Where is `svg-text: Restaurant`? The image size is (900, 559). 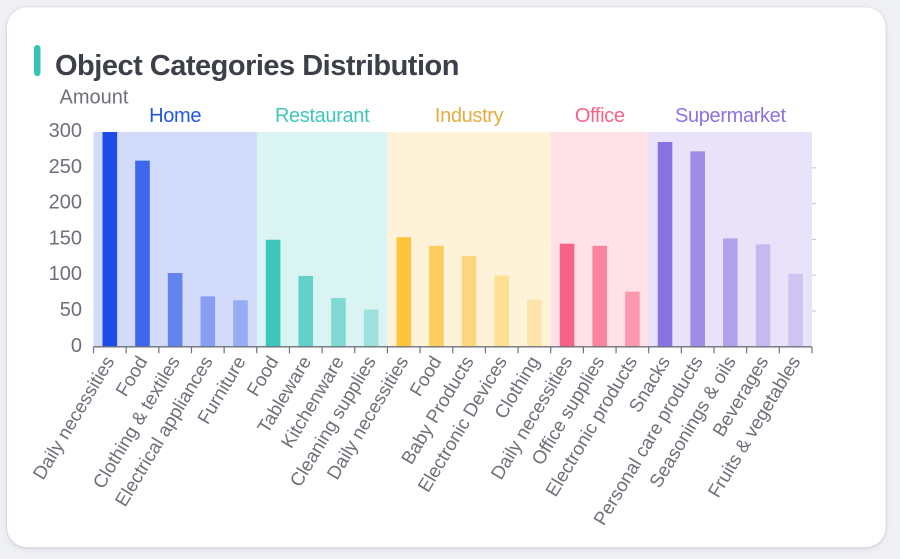
svg-text: Restaurant is located at coordinates (322, 116).